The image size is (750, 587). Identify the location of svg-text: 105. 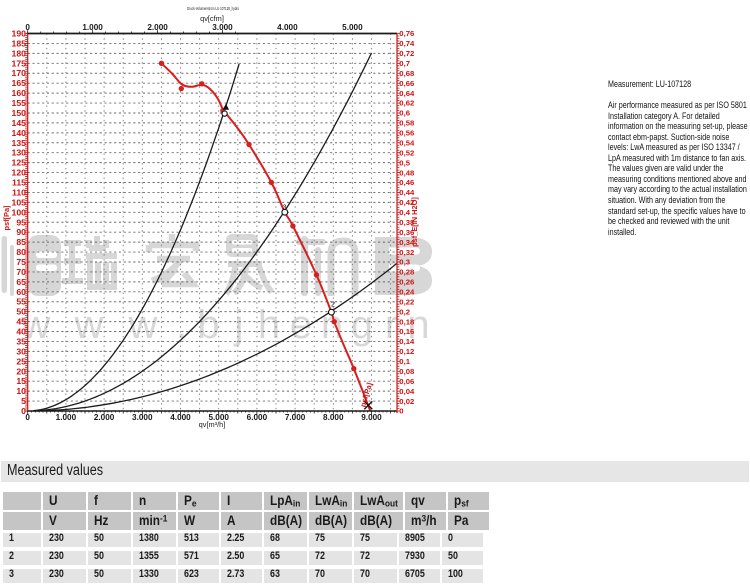
(19, 202).